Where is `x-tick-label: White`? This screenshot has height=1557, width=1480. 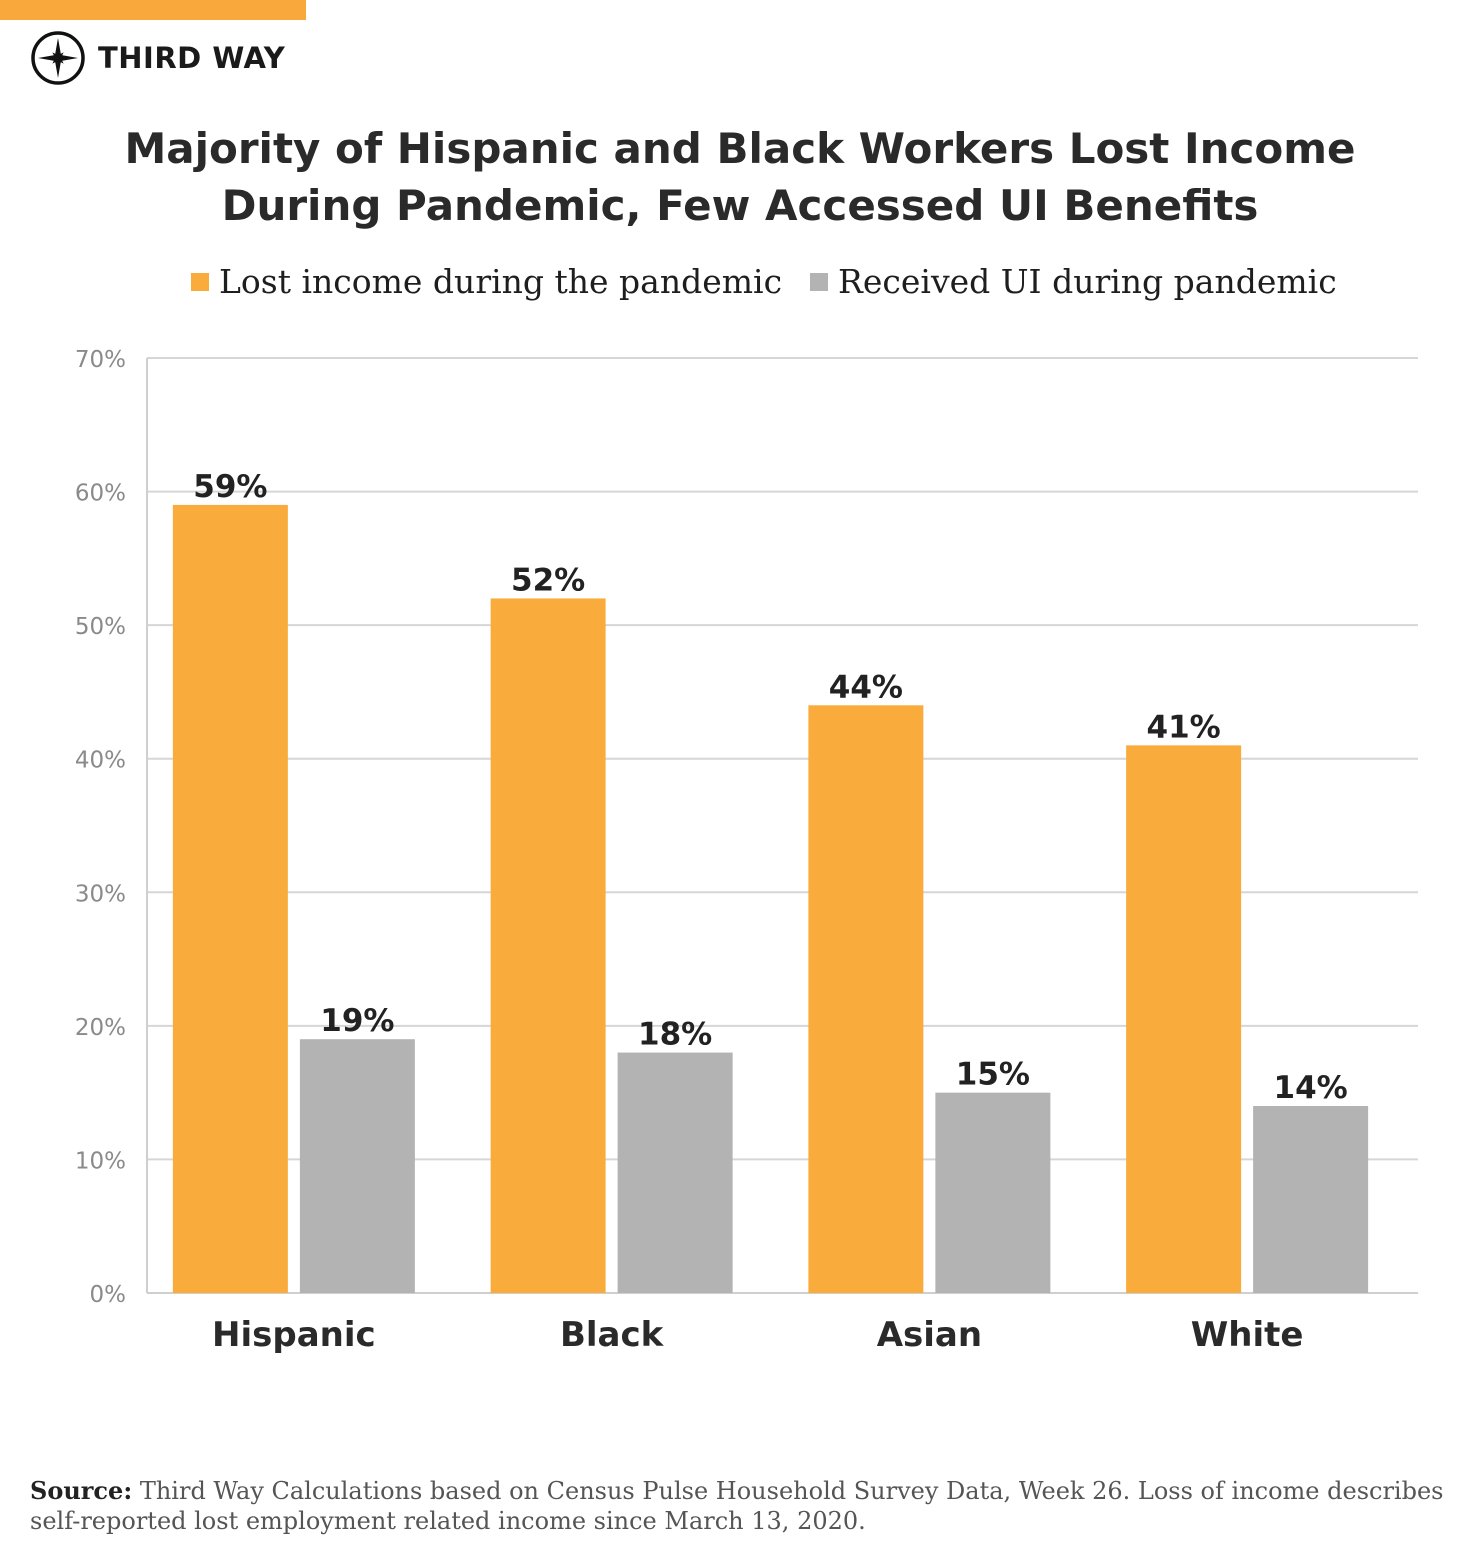
x-tick-label: White is located at coordinates (1247, 1335).